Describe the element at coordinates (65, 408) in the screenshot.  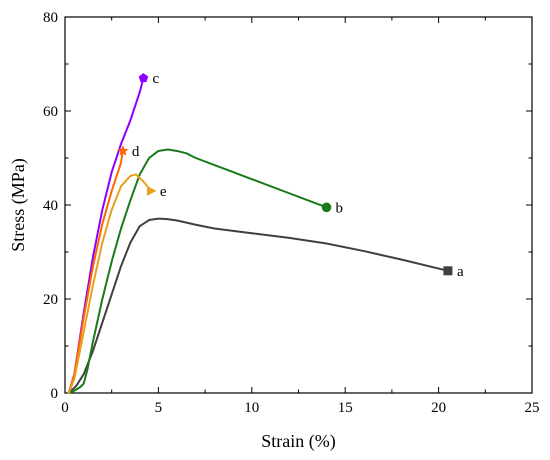
I see `x-tick-label: 0` at that location.